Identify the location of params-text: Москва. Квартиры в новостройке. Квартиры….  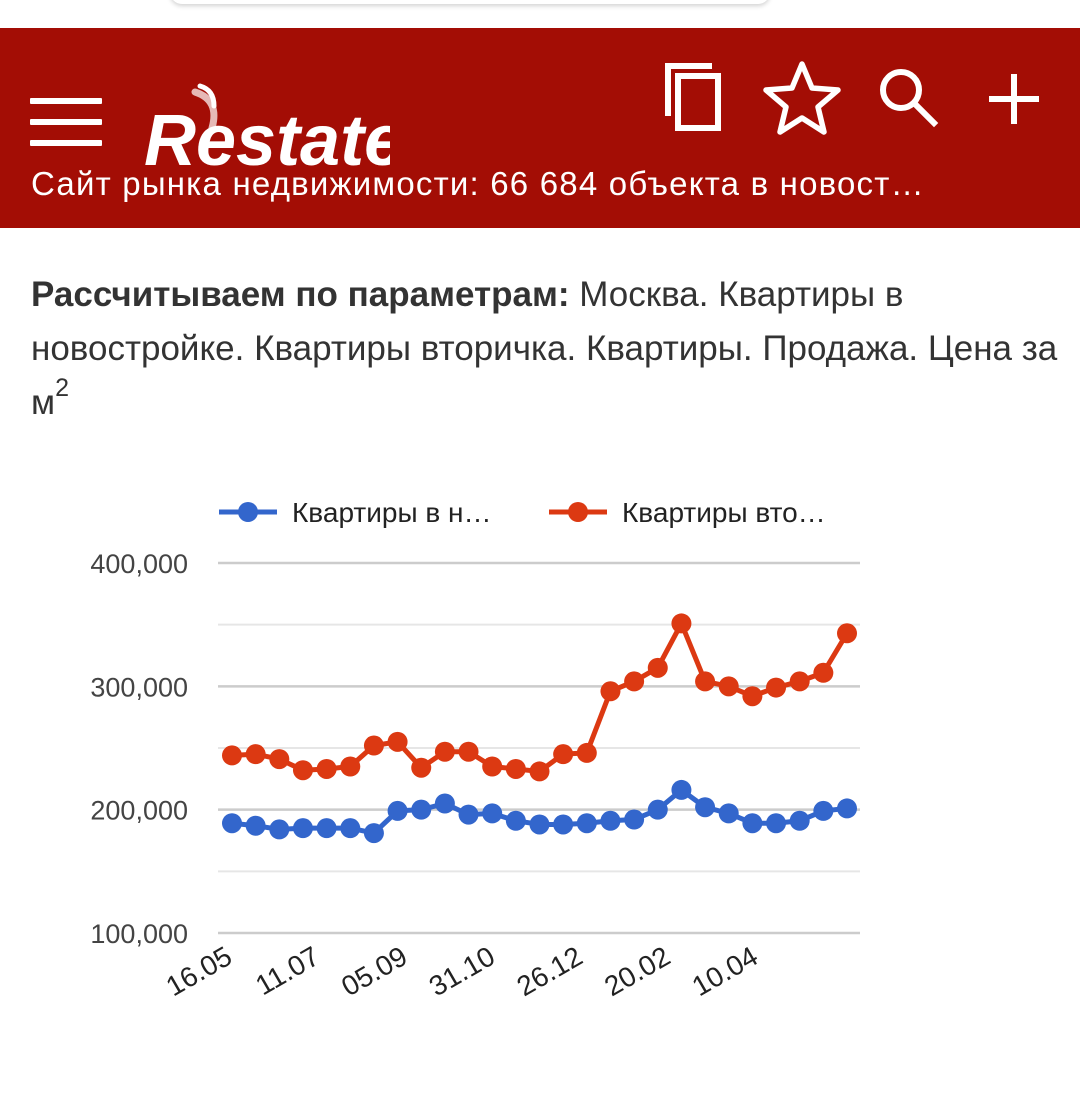
(544, 348).